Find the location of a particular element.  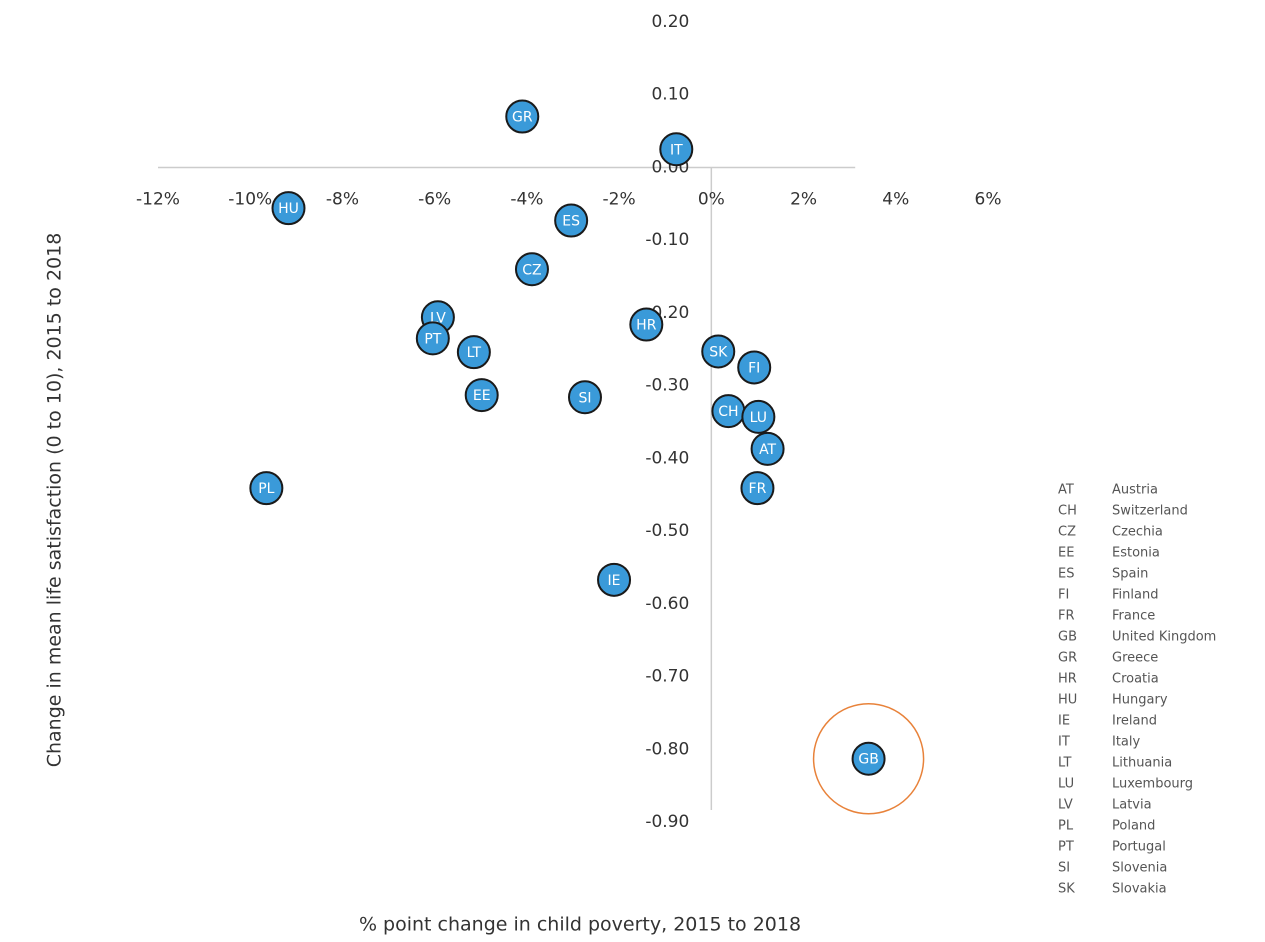

point-label: IT is located at coordinates (676, 150).